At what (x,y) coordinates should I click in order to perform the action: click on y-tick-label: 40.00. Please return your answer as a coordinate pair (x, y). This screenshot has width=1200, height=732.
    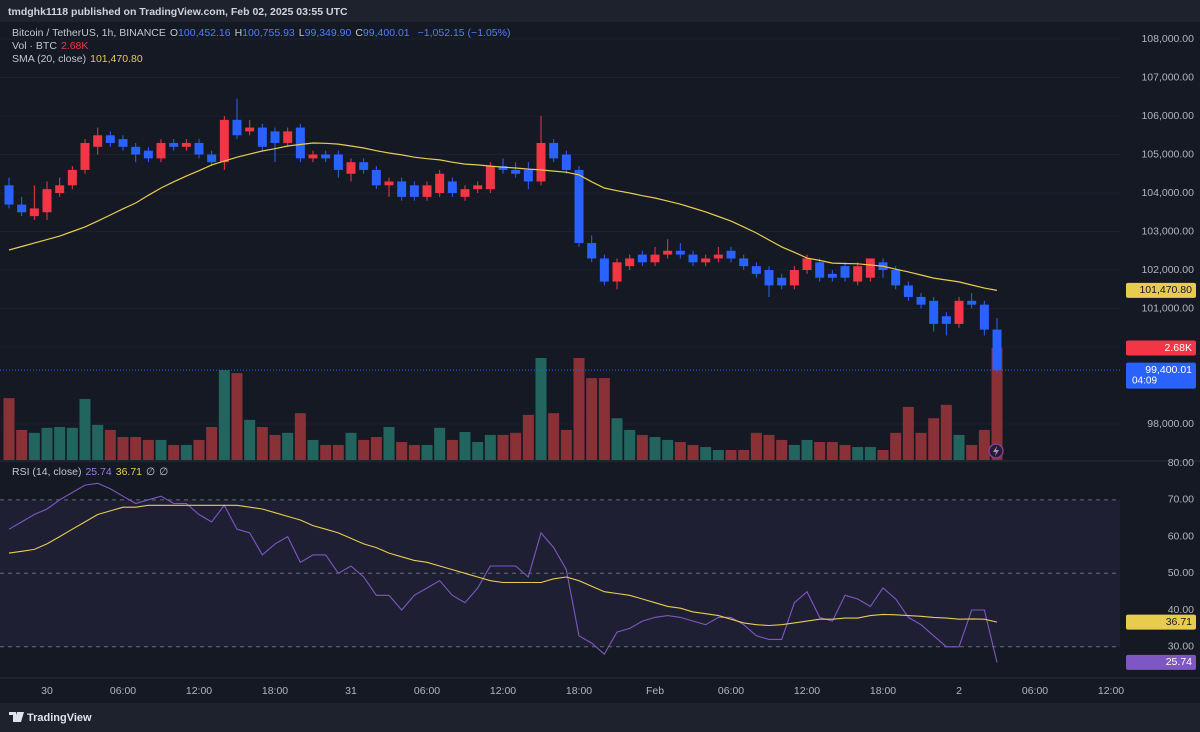
    Looking at the image, I should click on (1181, 610).